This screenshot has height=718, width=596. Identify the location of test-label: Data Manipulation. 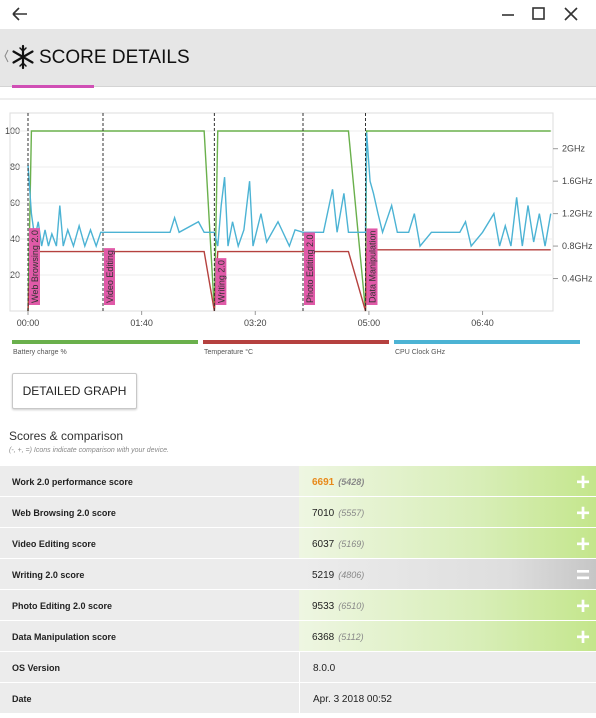
(372, 266).